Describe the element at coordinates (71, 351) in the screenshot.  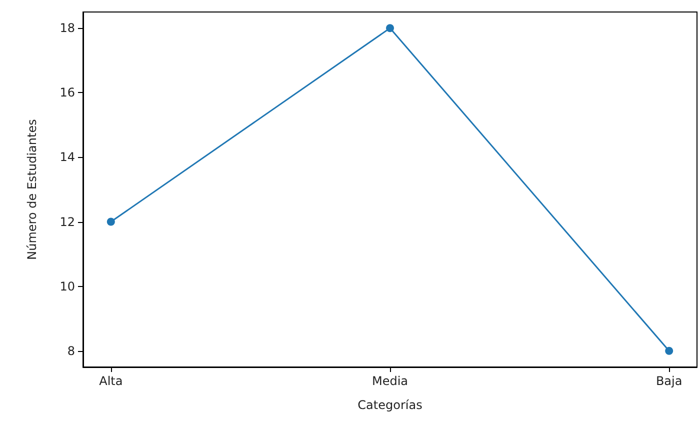
I see `y-tick-label: 8` at that location.